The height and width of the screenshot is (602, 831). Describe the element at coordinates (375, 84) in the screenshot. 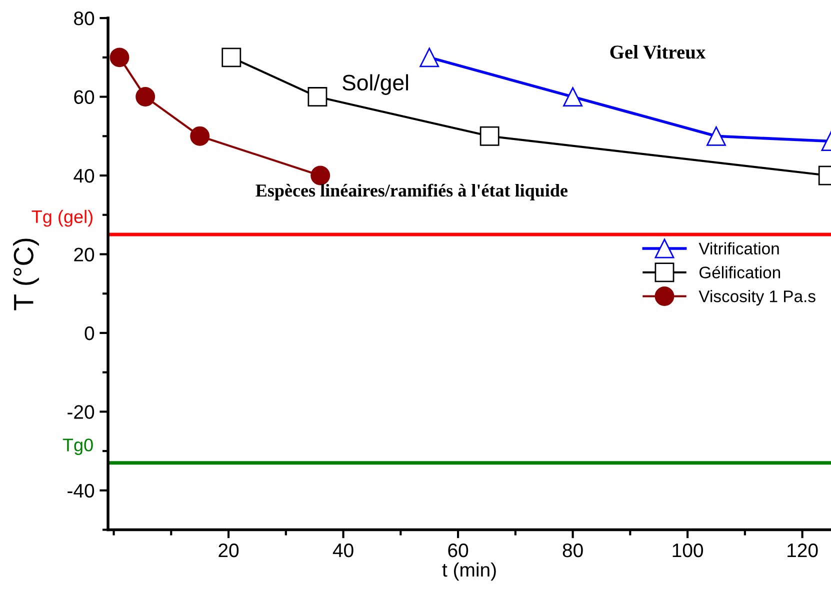

I see `annotation: Sol/gel` at that location.